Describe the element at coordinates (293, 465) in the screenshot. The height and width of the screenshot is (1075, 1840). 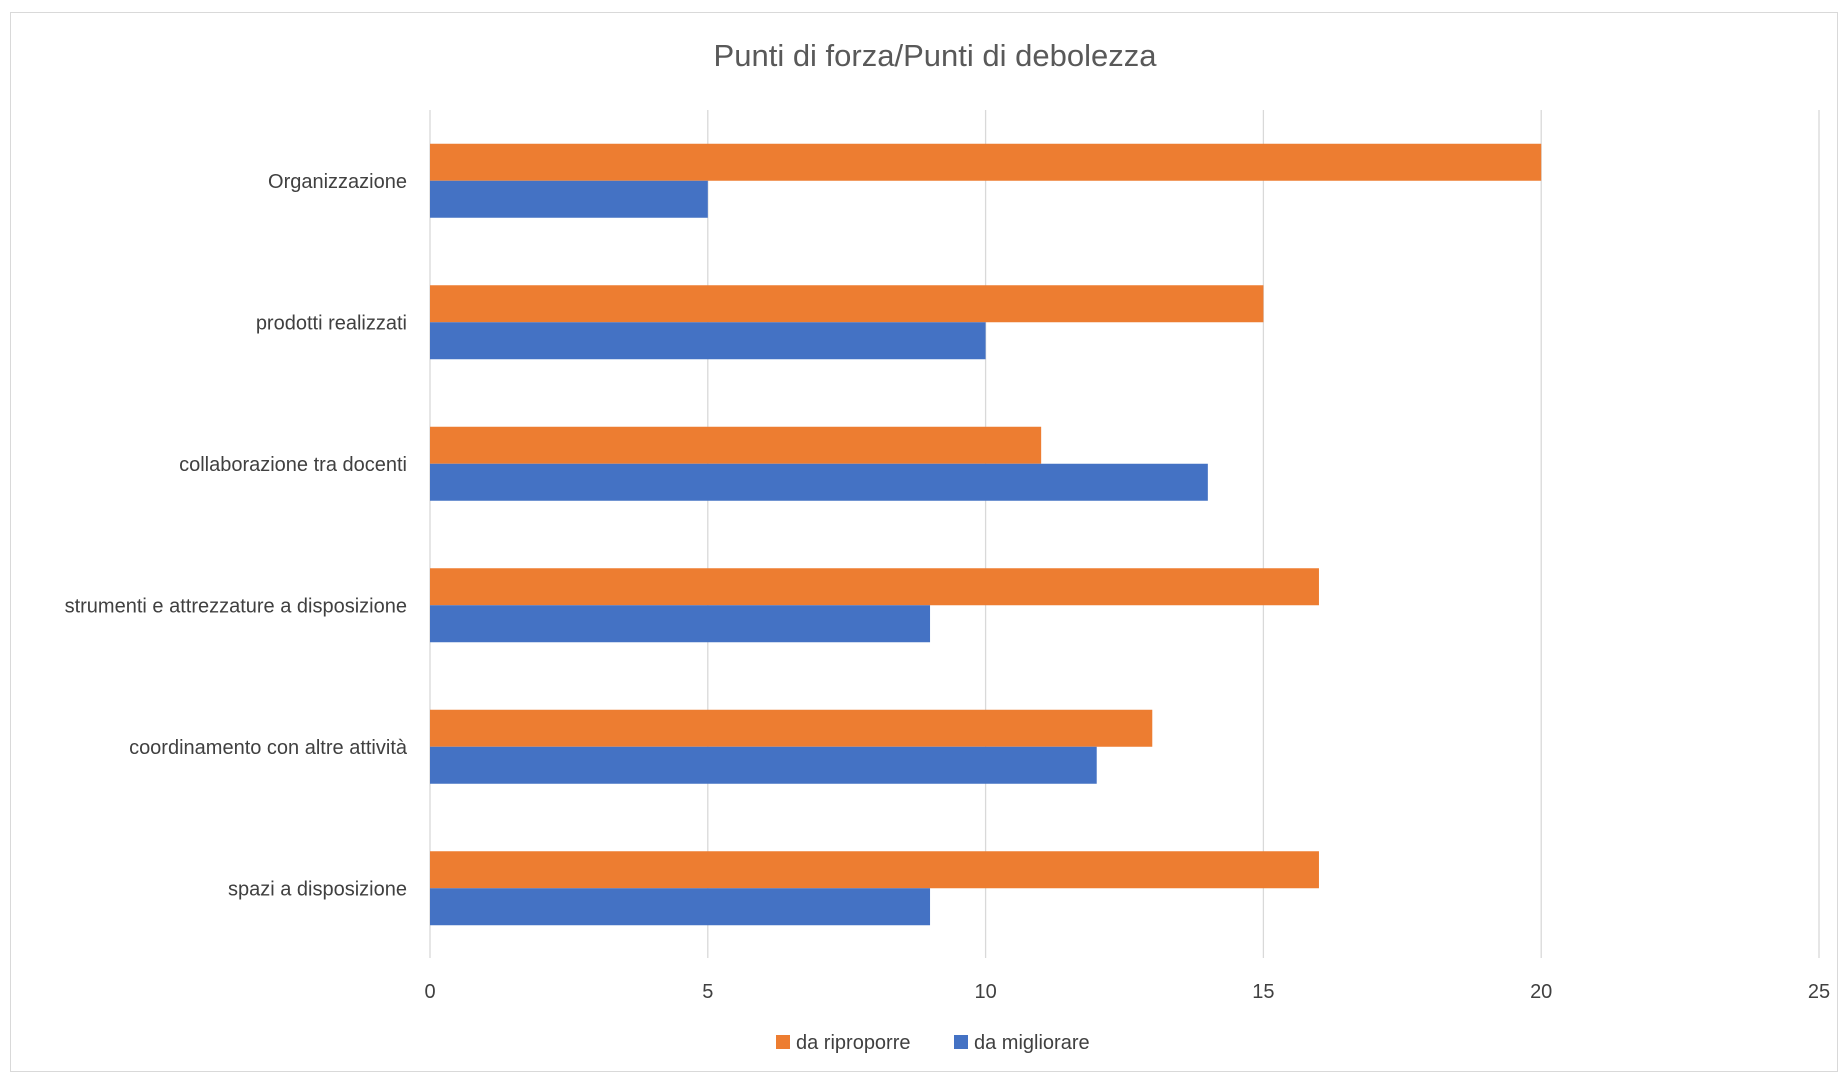
I see `category-label: collaborazione tra docenti` at that location.